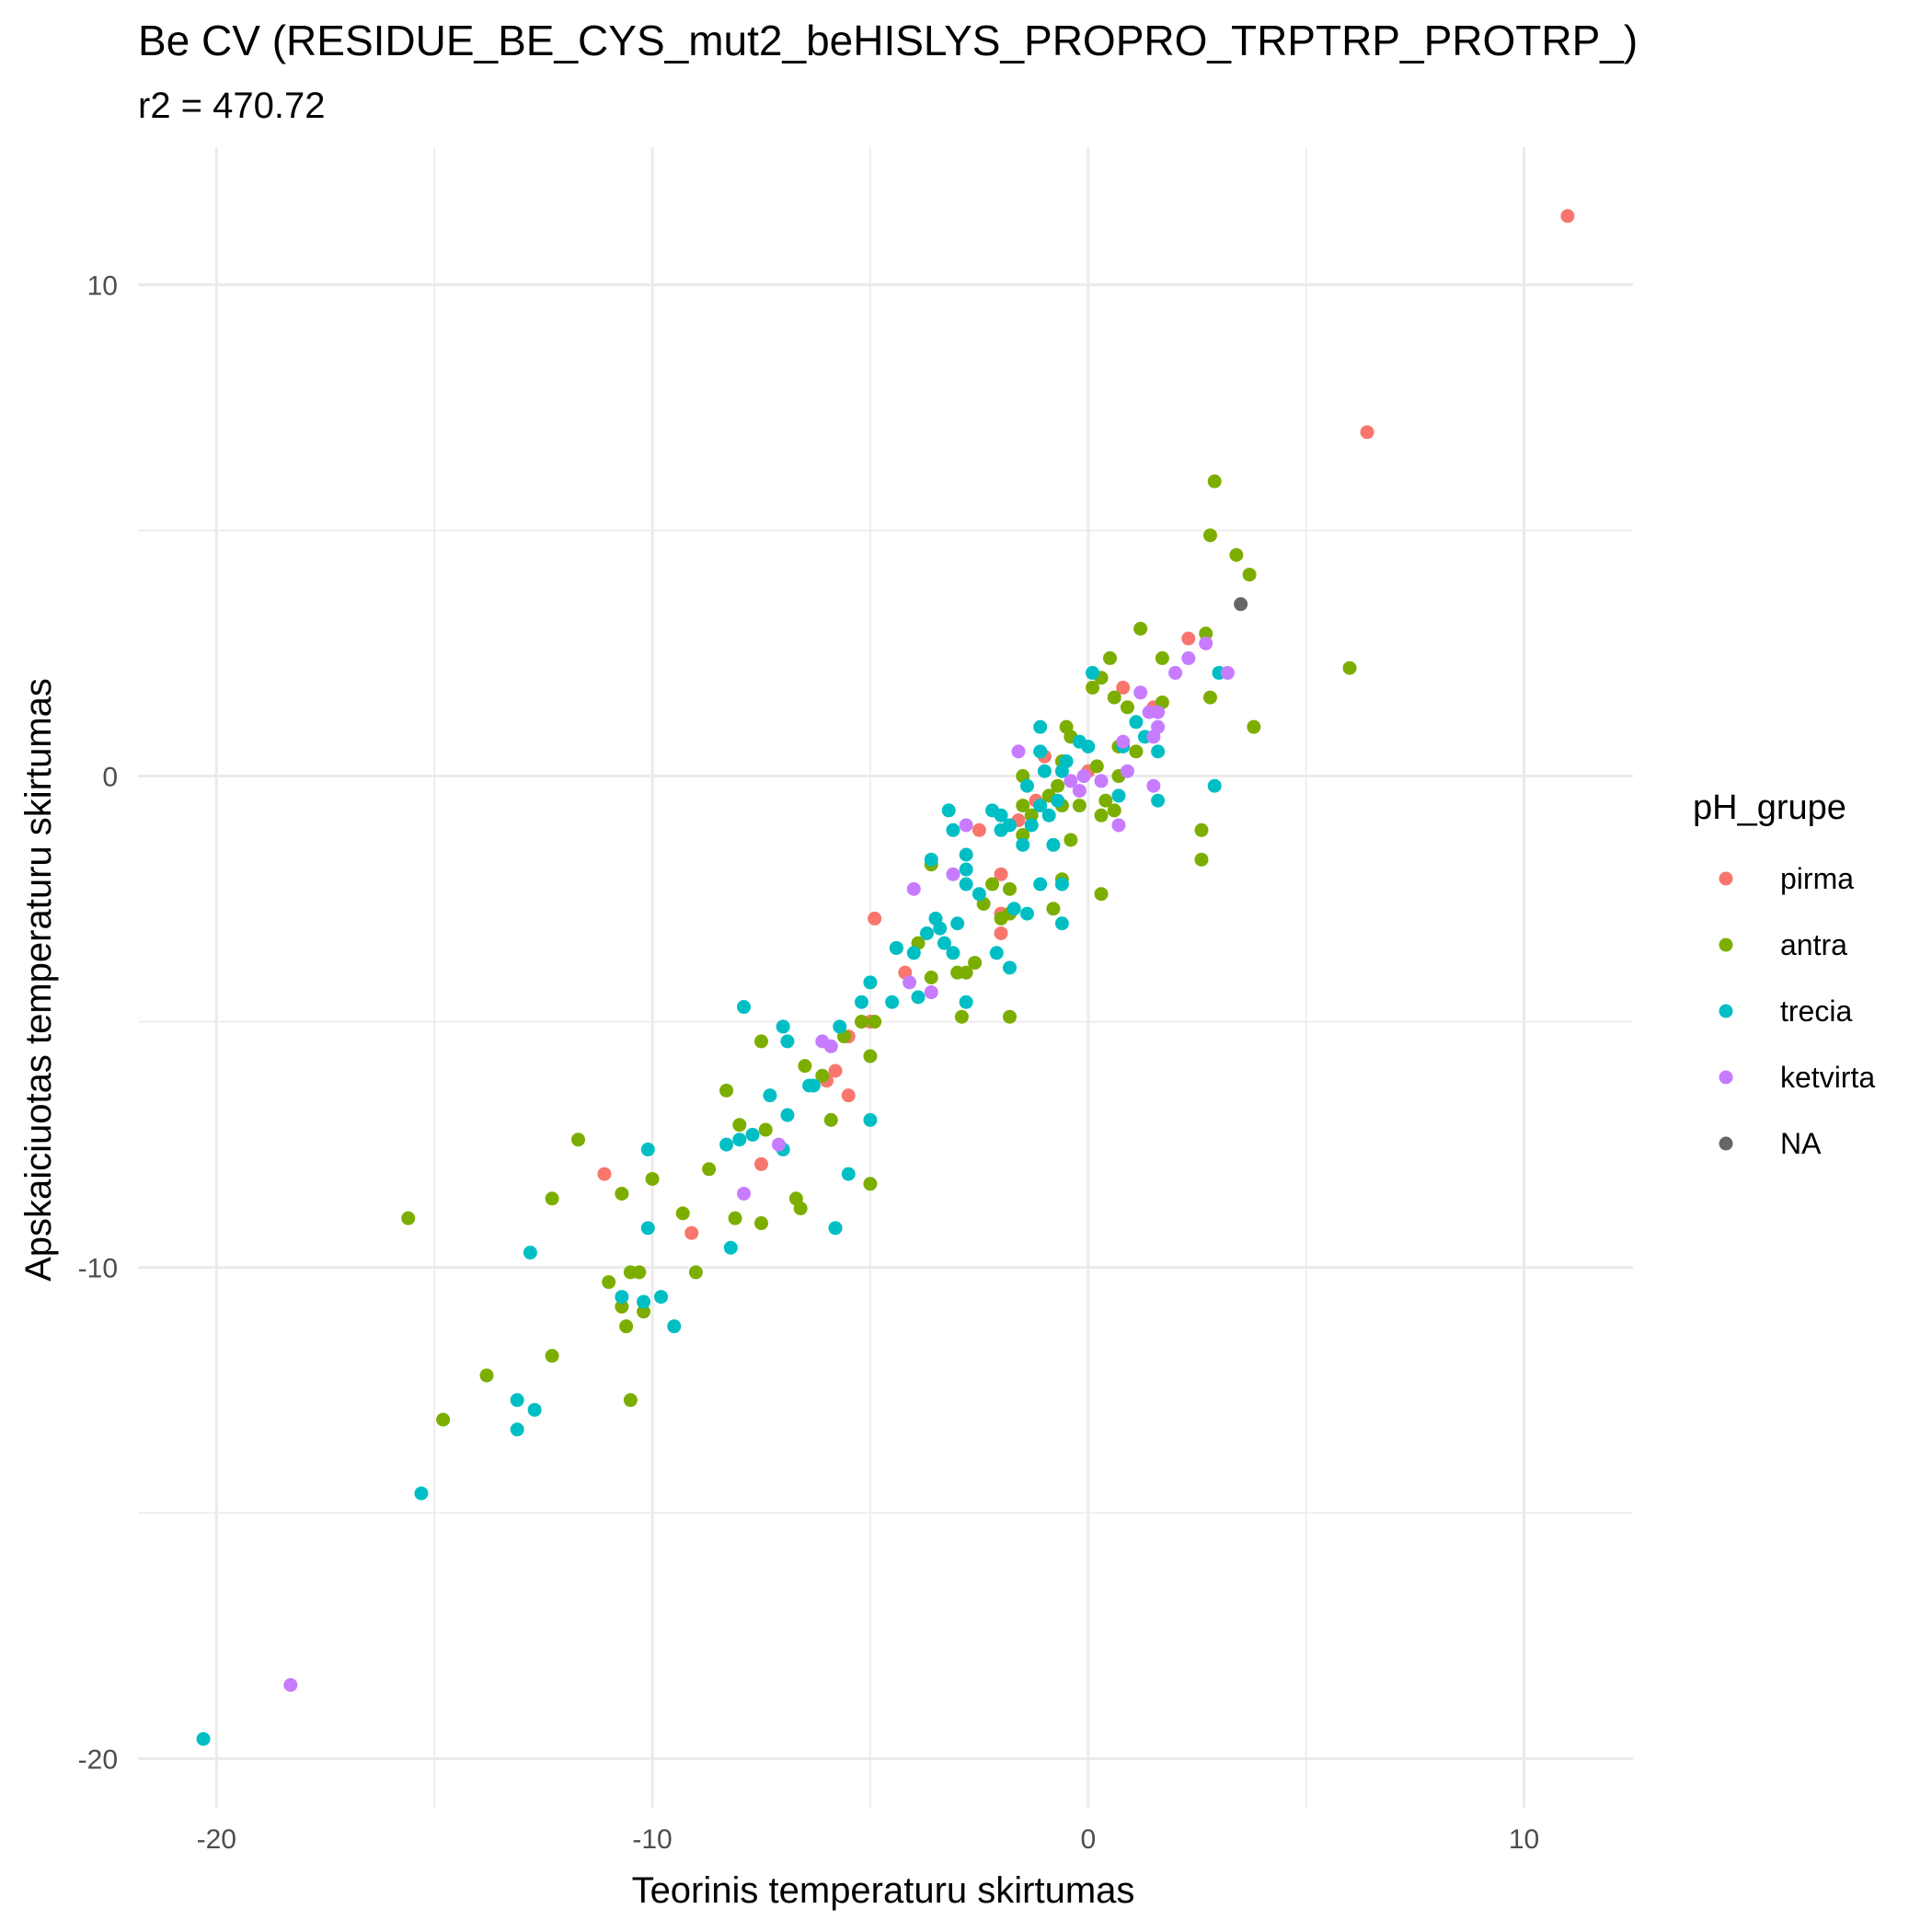 The width and height of the screenshot is (1932, 1932). Describe the element at coordinates (1816, 1011) in the screenshot. I see `legend-label: trecia` at that location.